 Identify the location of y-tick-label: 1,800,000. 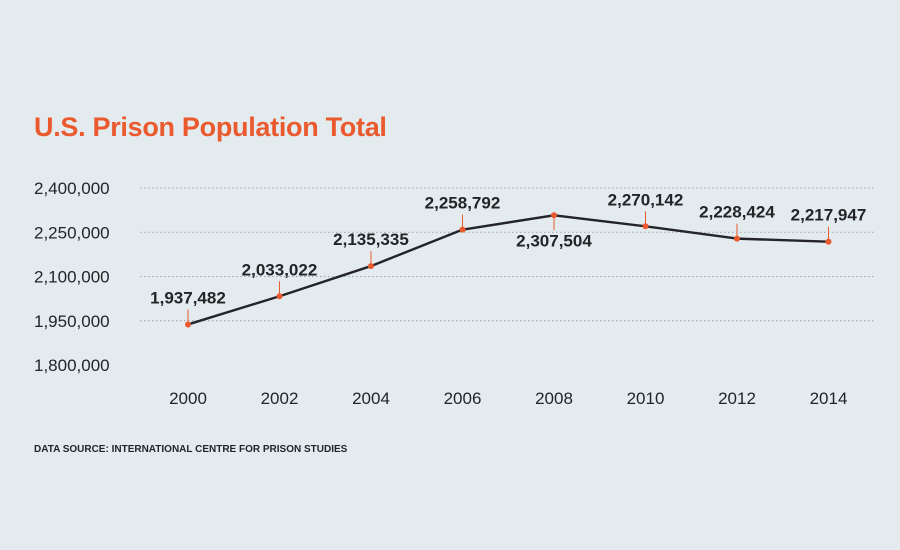
(72, 365).